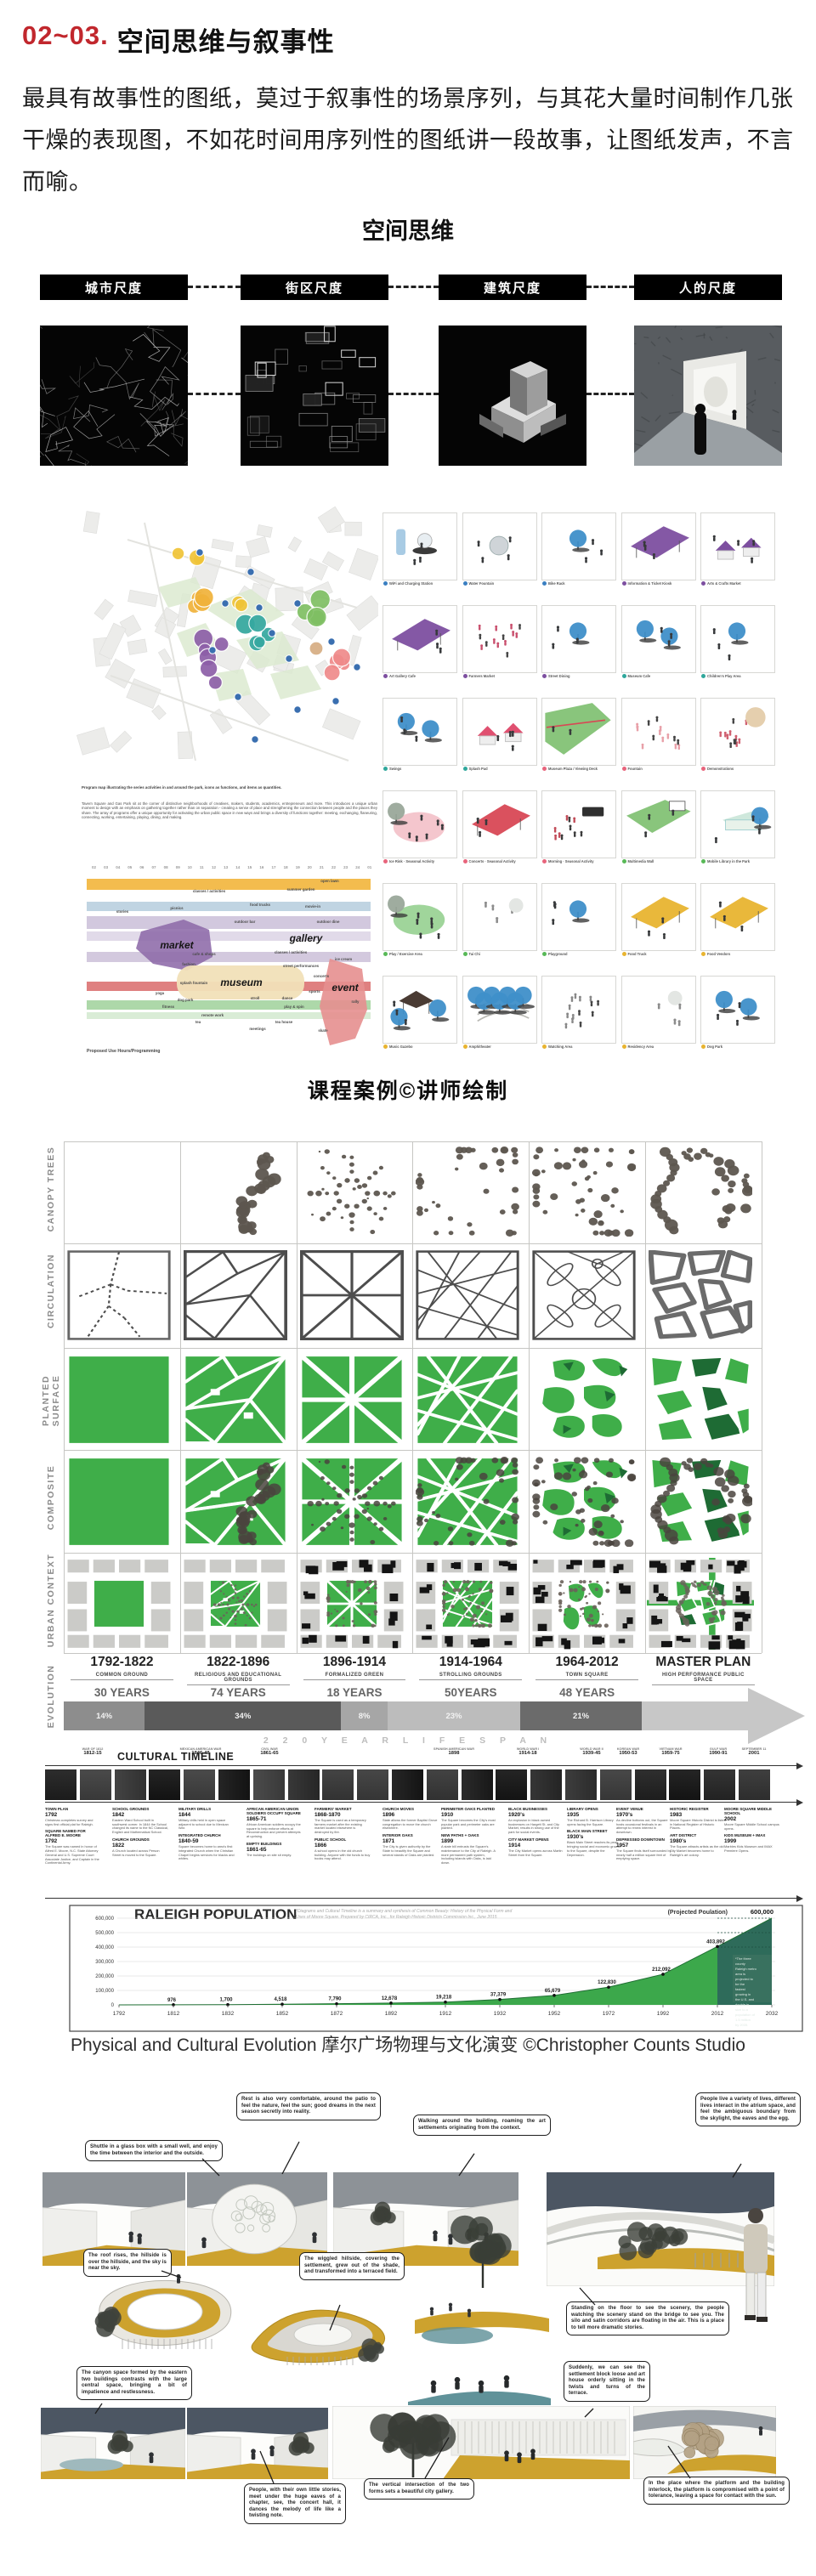 The image size is (816, 2576). Describe the element at coordinates (454, 1715) in the screenshot. I see `percent-segment: 23%` at that location.